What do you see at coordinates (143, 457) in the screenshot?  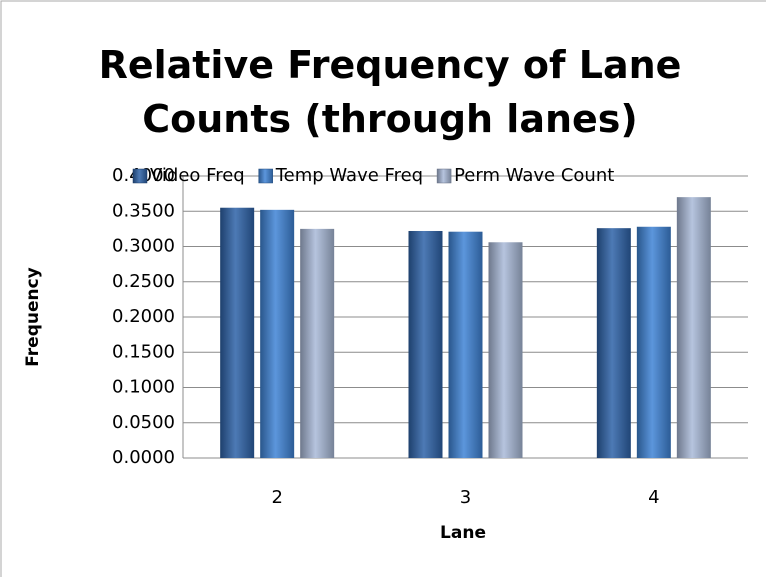 I see `y-tick-label: 0.0000` at bounding box center [143, 457].